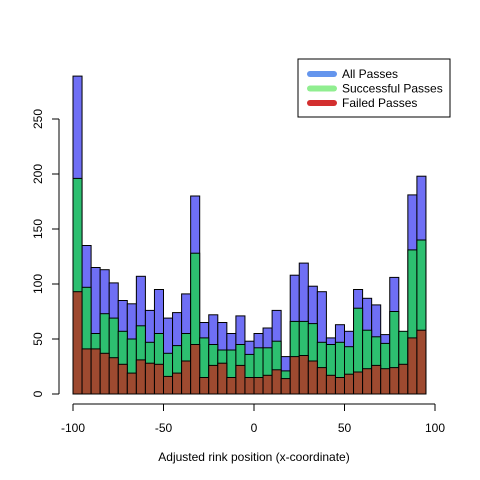  What do you see at coordinates (38, 119) in the screenshot?
I see `y-tick-label: 250` at bounding box center [38, 119].